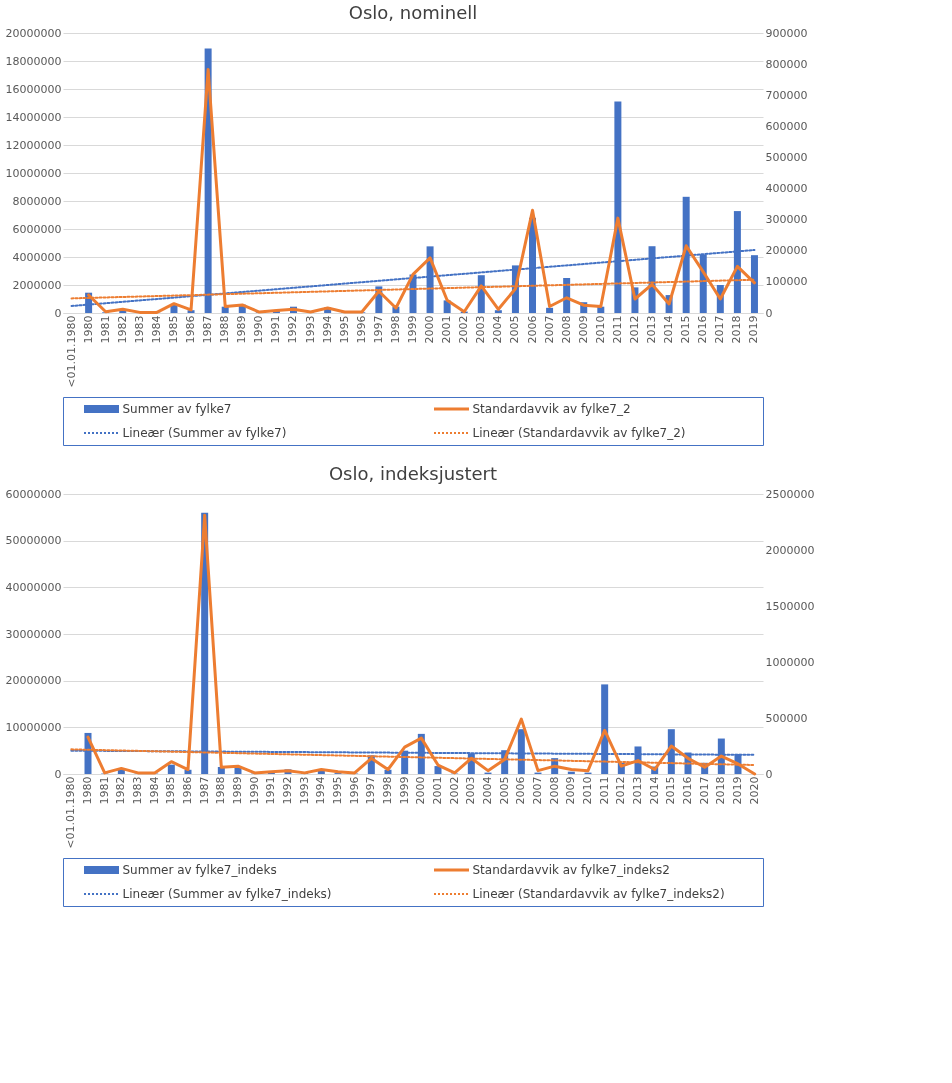 Image resolution: width=952 pixels, height=1083 pixels. What do you see at coordinates (33, 634) in the screenshot?
I see `y-tick-label: 30000000` at bounding box center [33, 634].